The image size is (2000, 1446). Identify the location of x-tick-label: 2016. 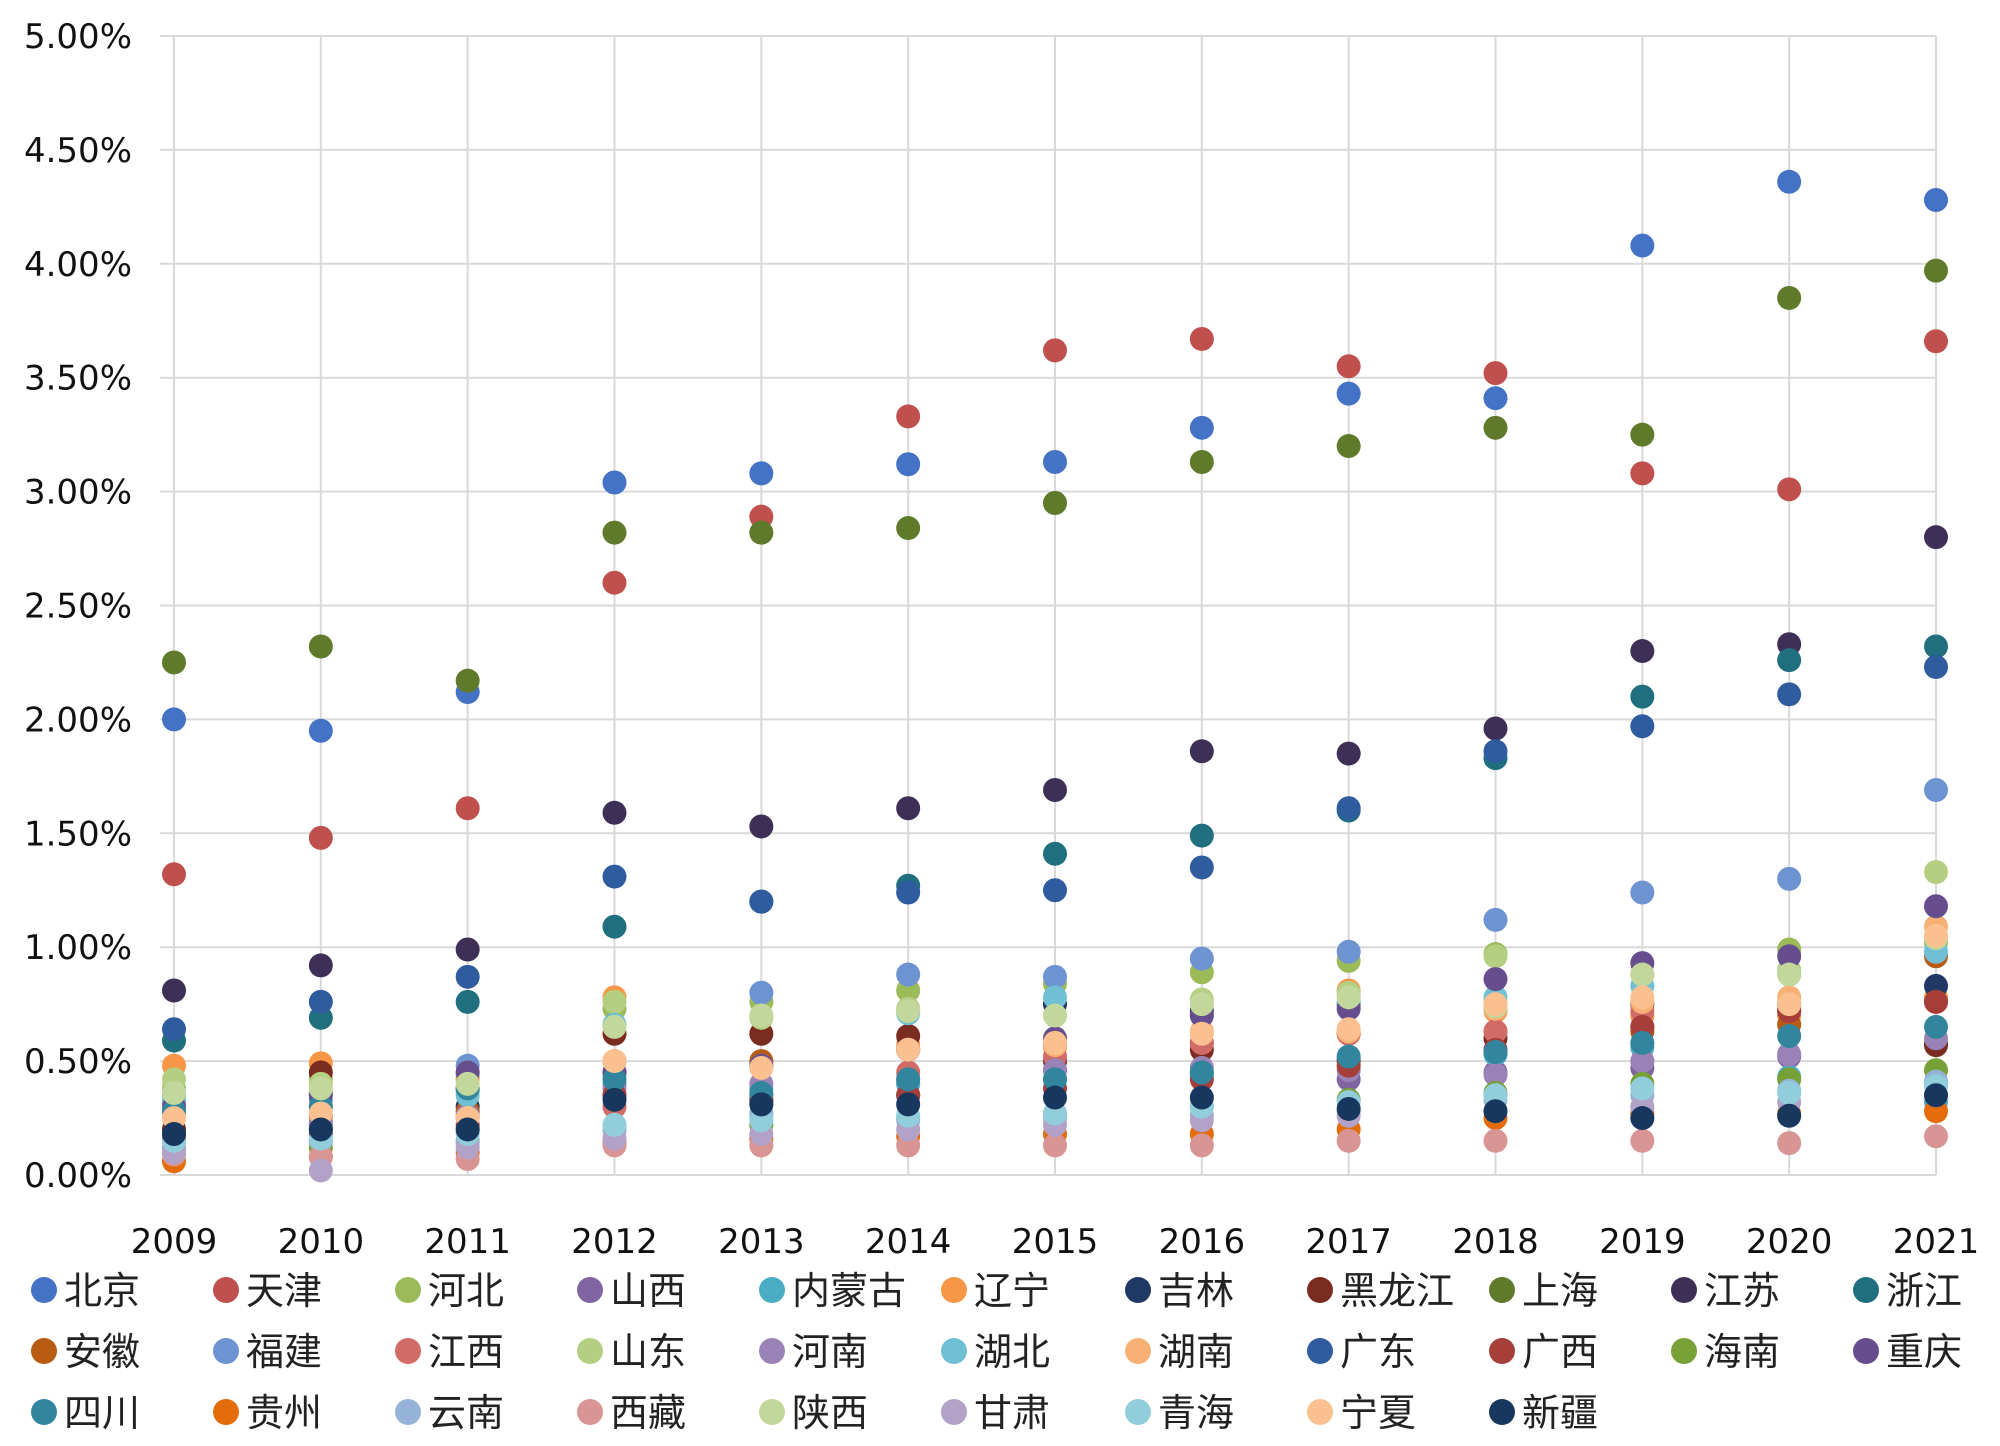
(1202, 1242).